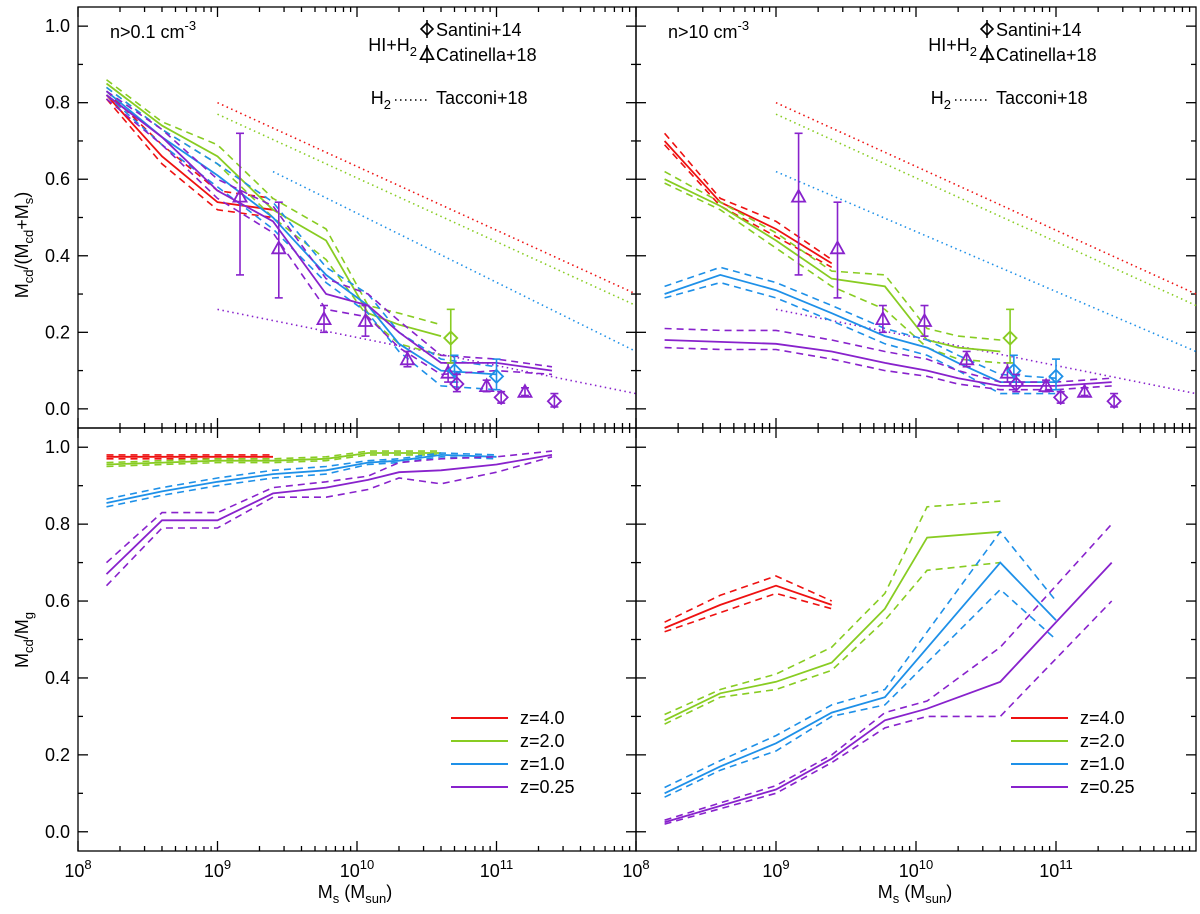 This screenshot has height=914, width=1200. What do you see at coordinates (542, 741) in the screenshot?
I see `bottom-left-legend-label-z2: z=2.0` at bounding box center [542, 741].